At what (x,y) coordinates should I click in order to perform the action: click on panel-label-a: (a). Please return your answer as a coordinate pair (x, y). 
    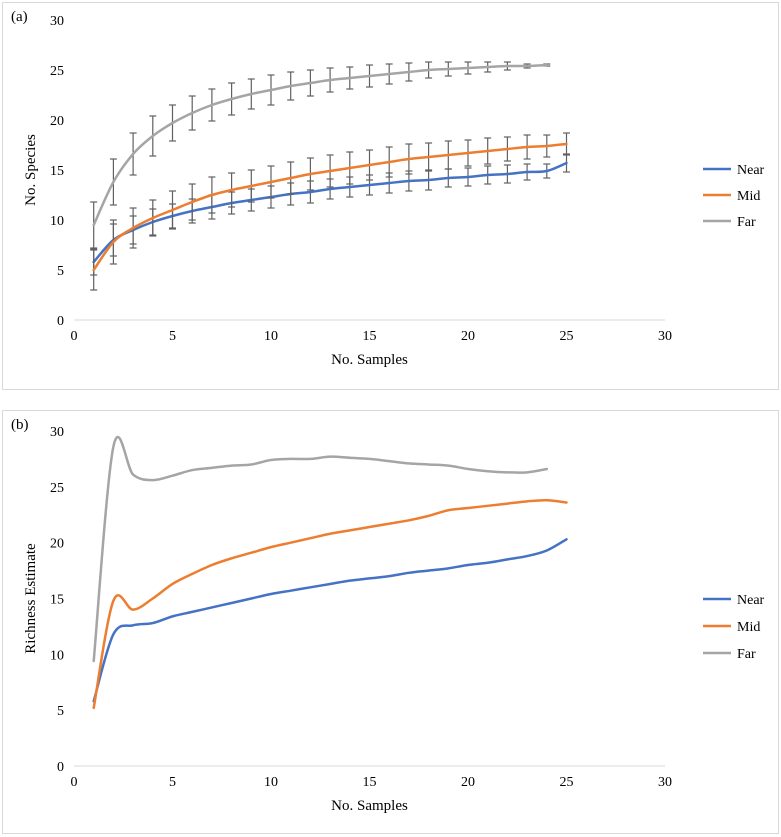
    Looking at the image, I should click on (19, 17).